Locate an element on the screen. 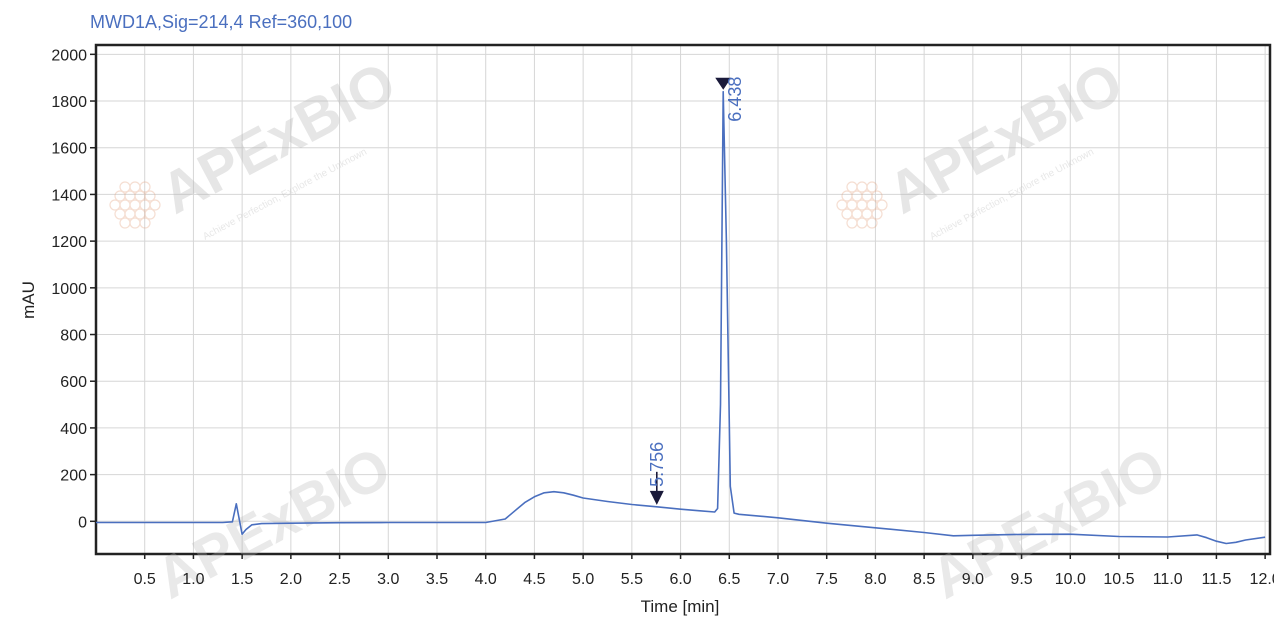  y-tick-label: 800 is located at coordinates (73, 336).